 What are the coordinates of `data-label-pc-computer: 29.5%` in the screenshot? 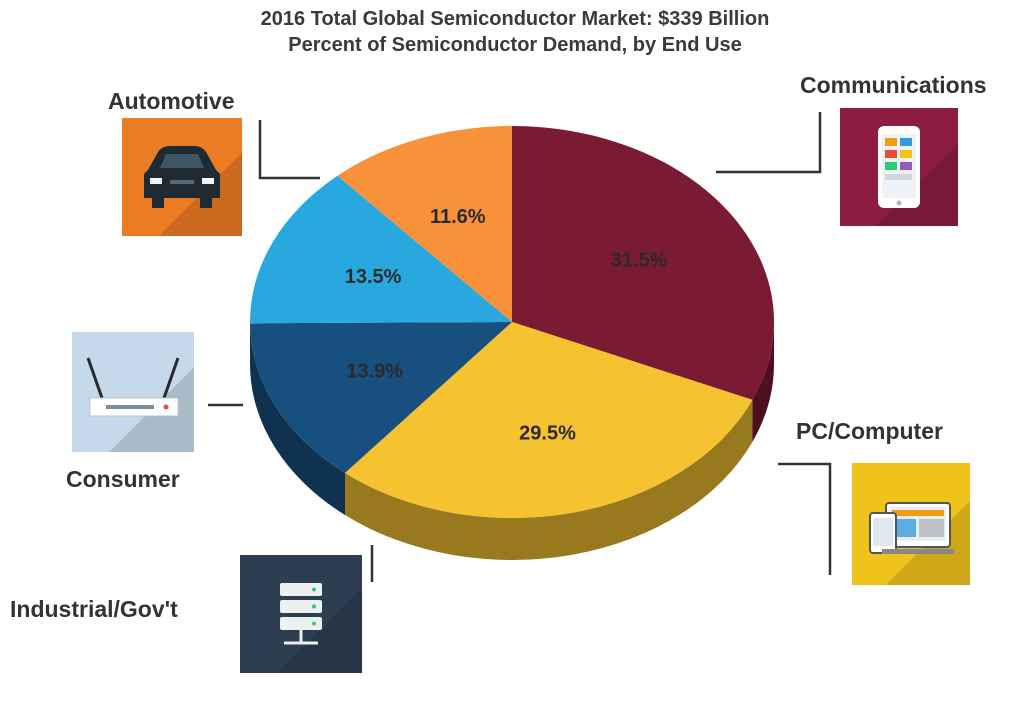 It's located at (547, 434).